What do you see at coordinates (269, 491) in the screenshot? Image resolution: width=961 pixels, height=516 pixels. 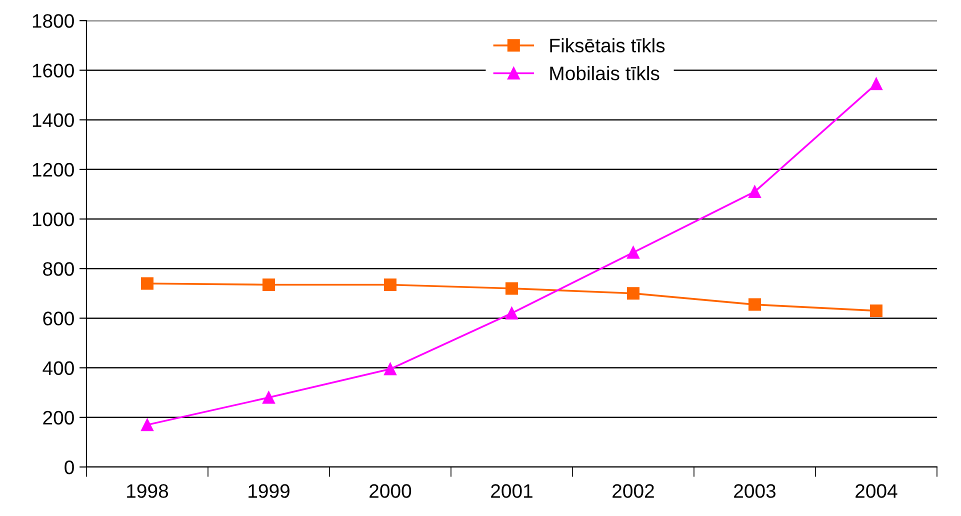 I see `x-tick-label: 1999` at bounding box center [269, 491].